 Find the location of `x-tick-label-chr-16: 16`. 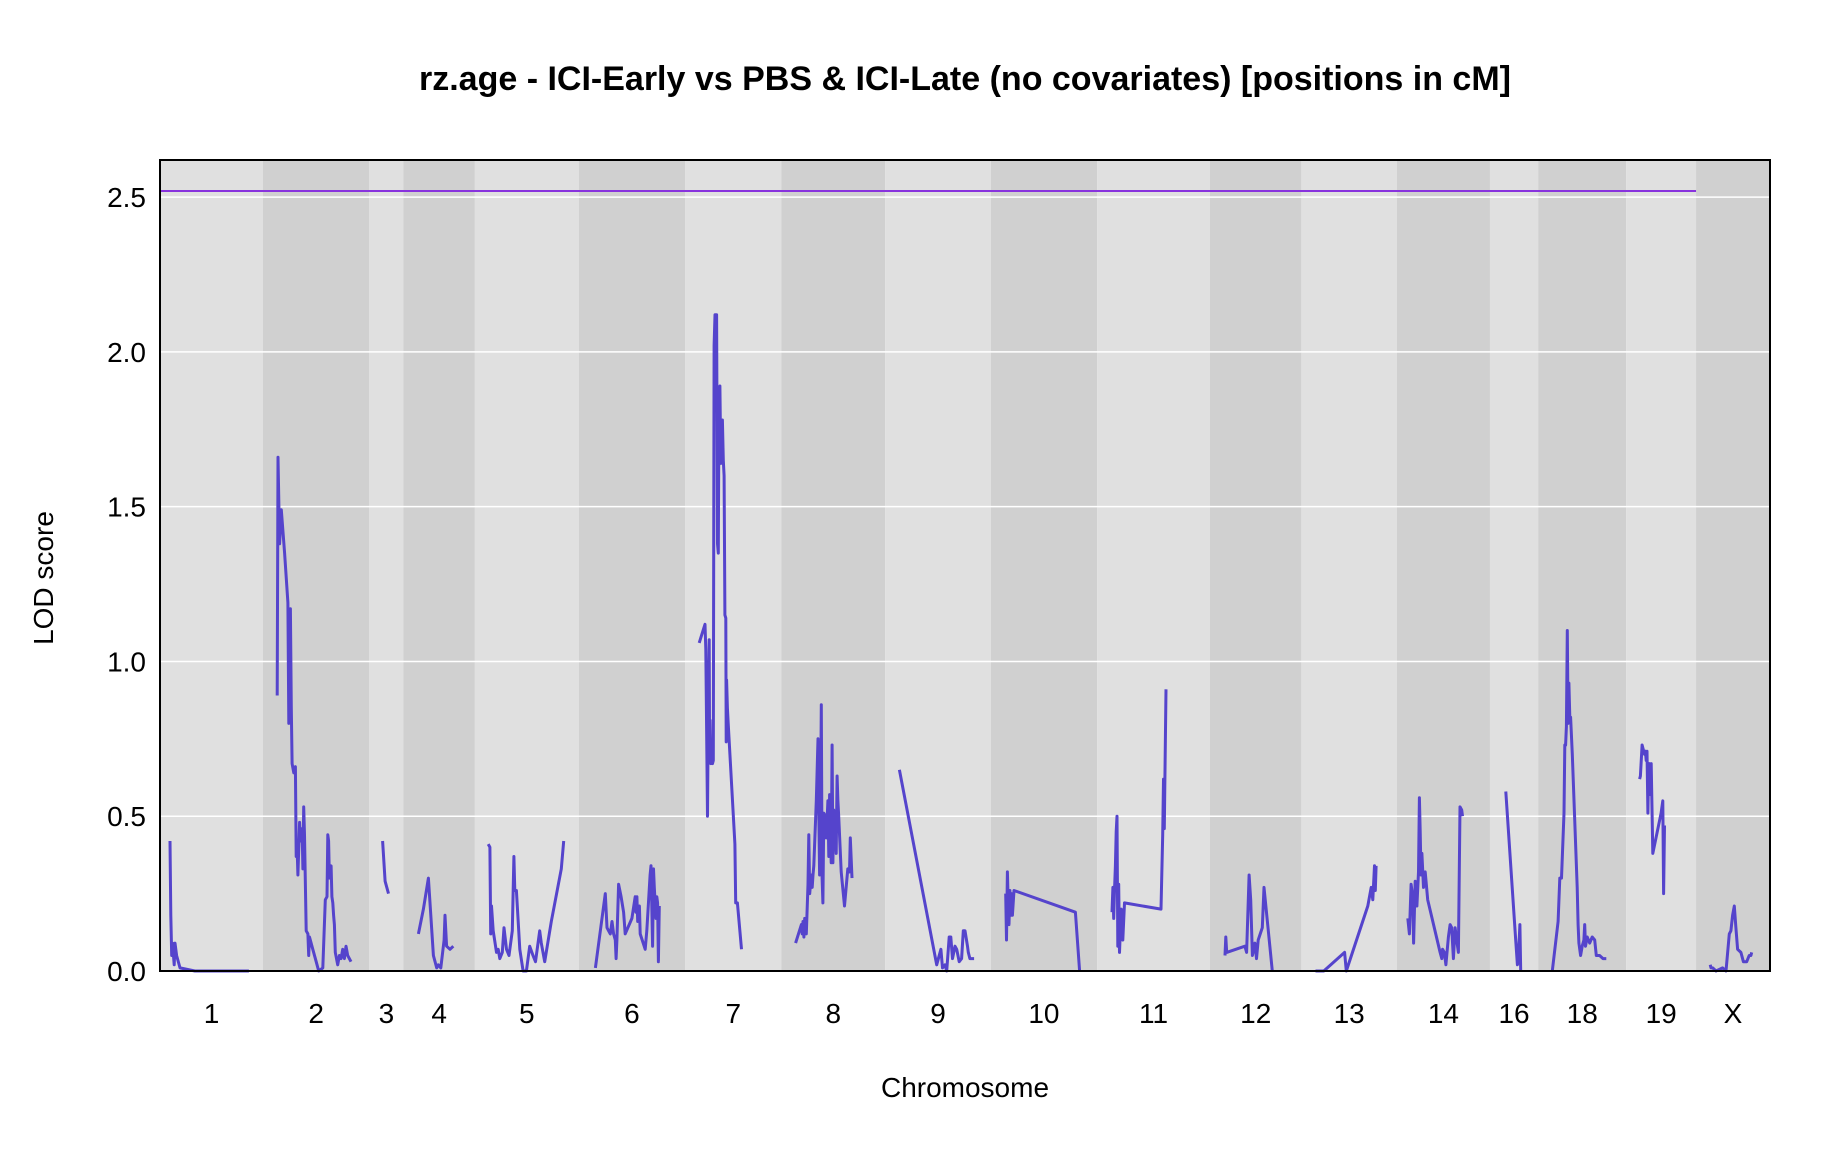

x-tick-label-chr-16: 16 is located at coordinates (1513, 1013).